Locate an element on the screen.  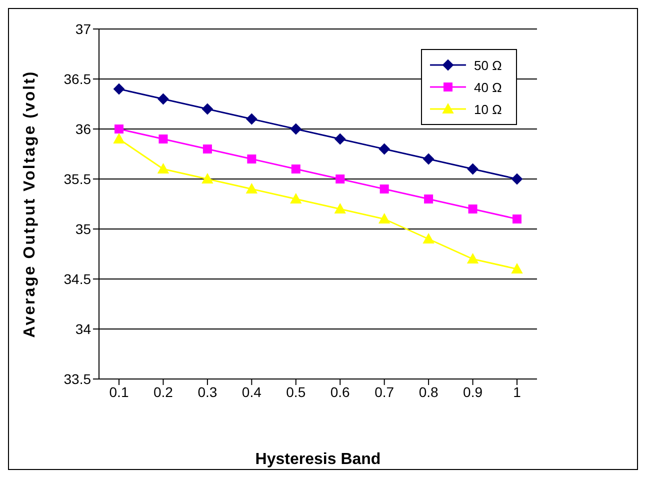
x-tick-label: 0.4 is located at coordinates (252, 392).